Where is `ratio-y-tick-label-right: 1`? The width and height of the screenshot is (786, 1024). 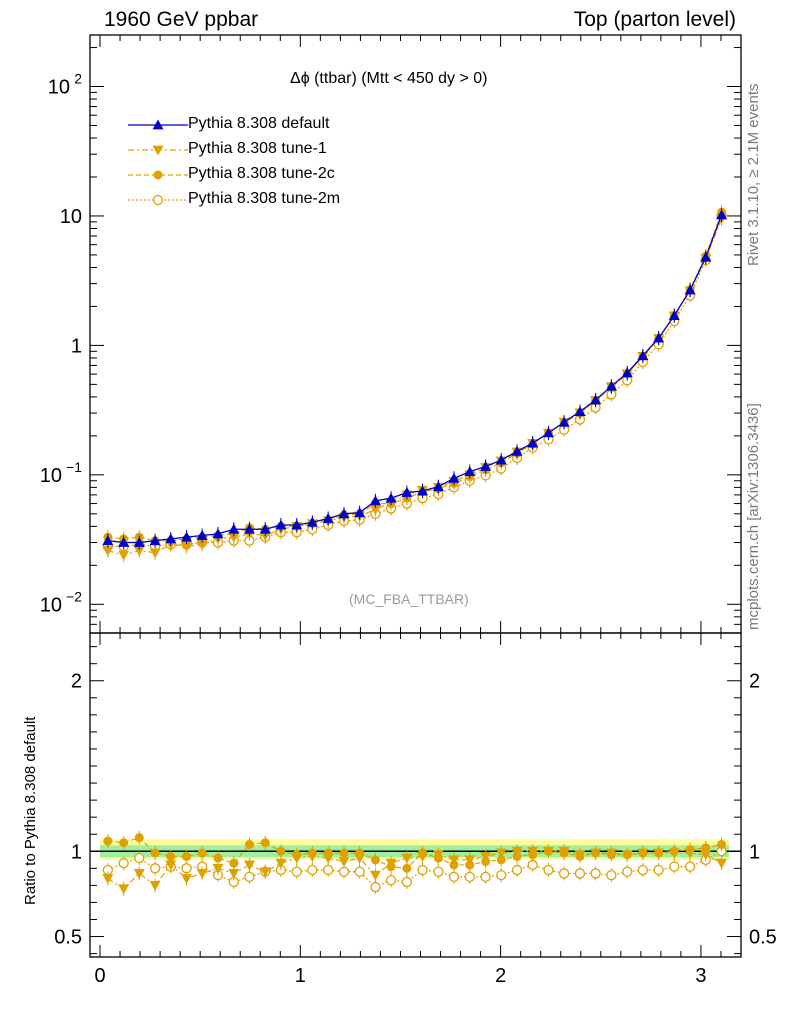 ratio-y-tick-label-right: 1 is located at coordinates (754, 852).